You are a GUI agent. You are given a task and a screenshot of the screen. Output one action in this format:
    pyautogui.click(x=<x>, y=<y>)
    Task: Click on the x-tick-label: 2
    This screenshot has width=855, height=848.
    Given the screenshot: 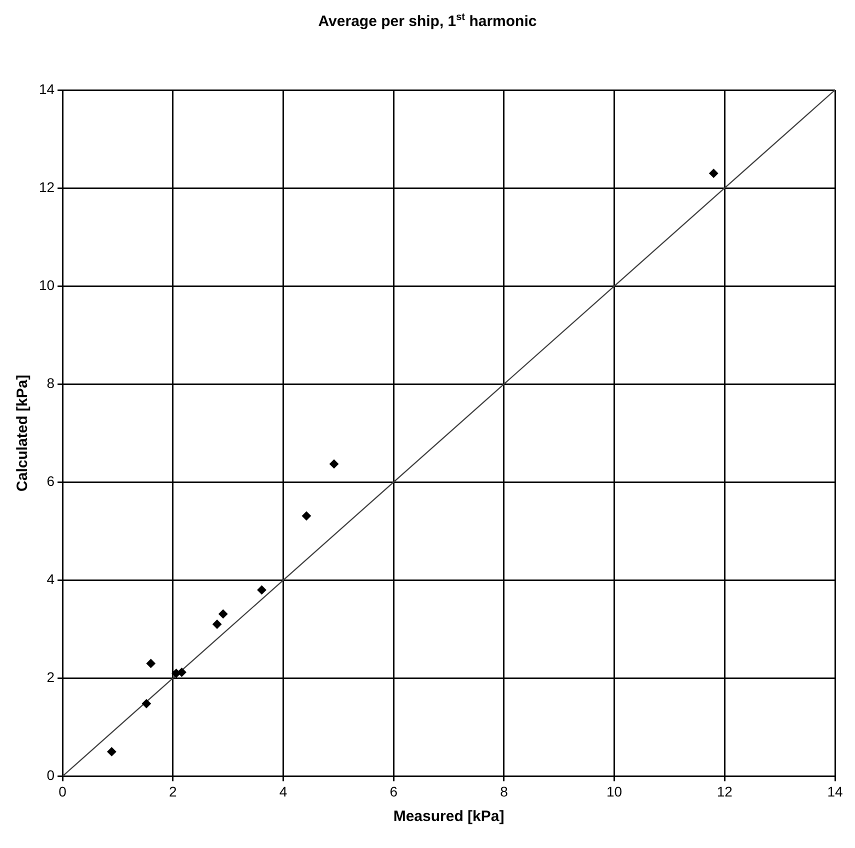 What is the action you would take?
    pyautogui.click(x=173, y=791)
    